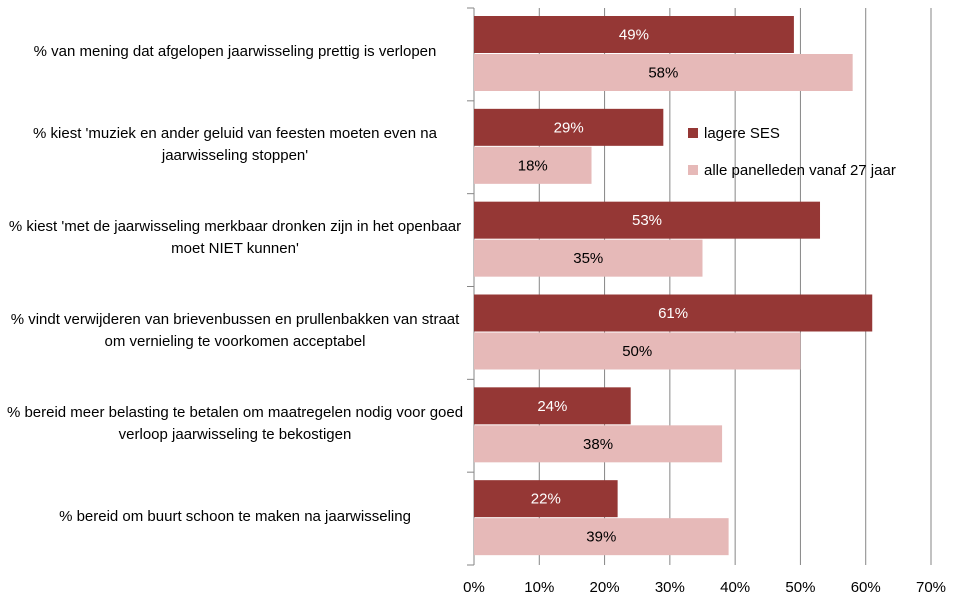 This screenshot has width=955, height=604. I want to click on data-label: 18%, so click(533, 165).